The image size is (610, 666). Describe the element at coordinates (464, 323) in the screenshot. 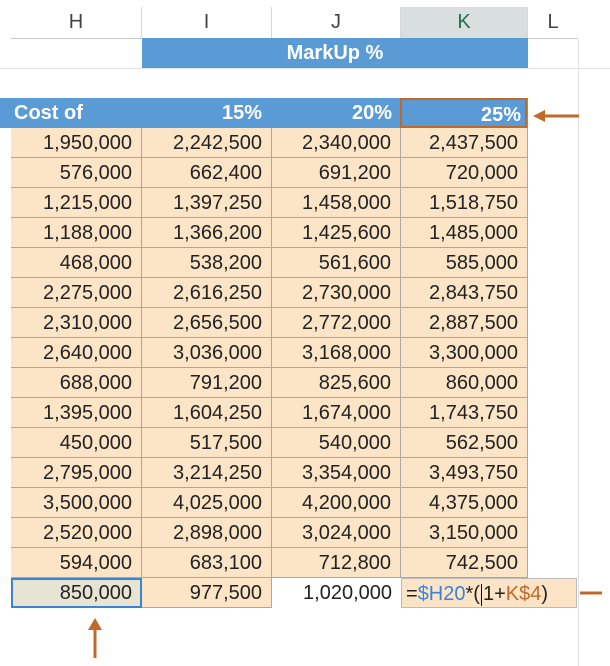

I see `cell-k11: 2,887,500` at that location.